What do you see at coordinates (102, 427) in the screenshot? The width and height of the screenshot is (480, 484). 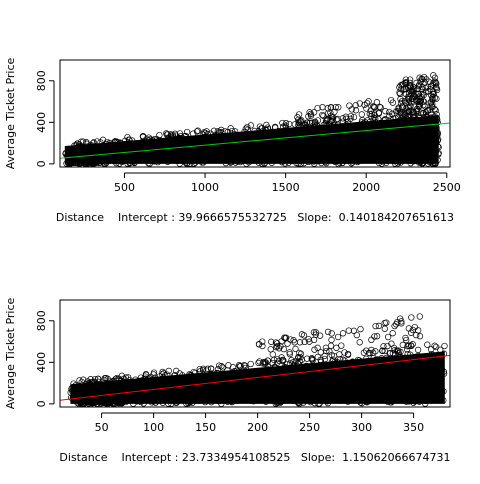 I see `x-tick-label: 50` at bounding box center [102, 427].